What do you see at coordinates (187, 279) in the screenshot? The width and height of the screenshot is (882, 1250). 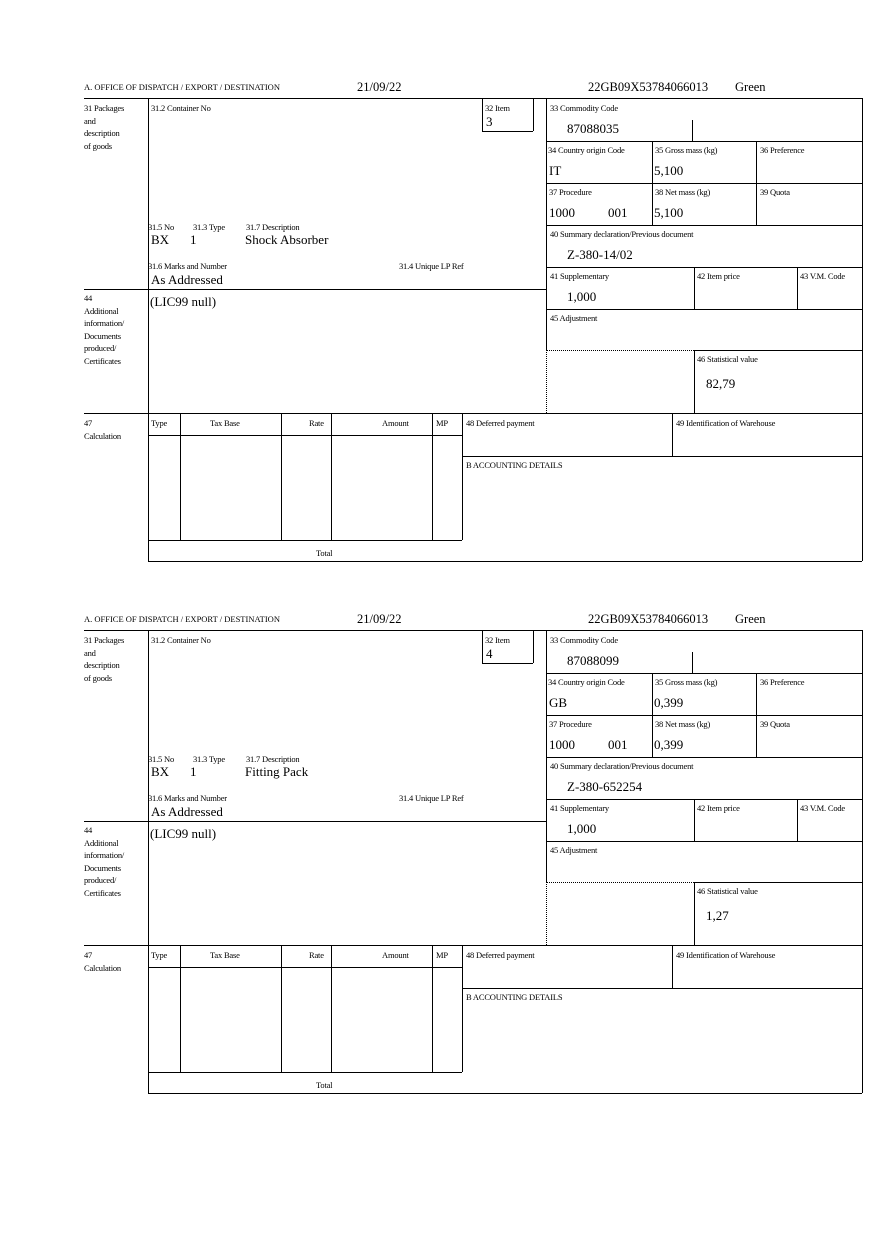 I see `marks-value: As Addressed` at bounding box center [187, 279].